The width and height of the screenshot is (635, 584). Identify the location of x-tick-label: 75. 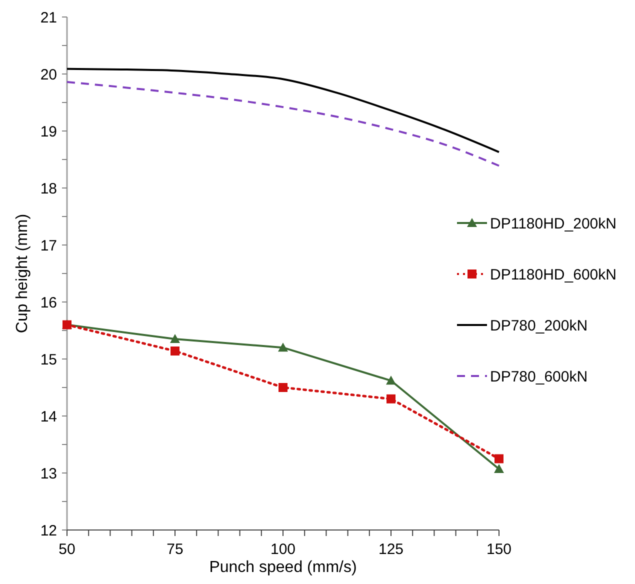
(175, 549).